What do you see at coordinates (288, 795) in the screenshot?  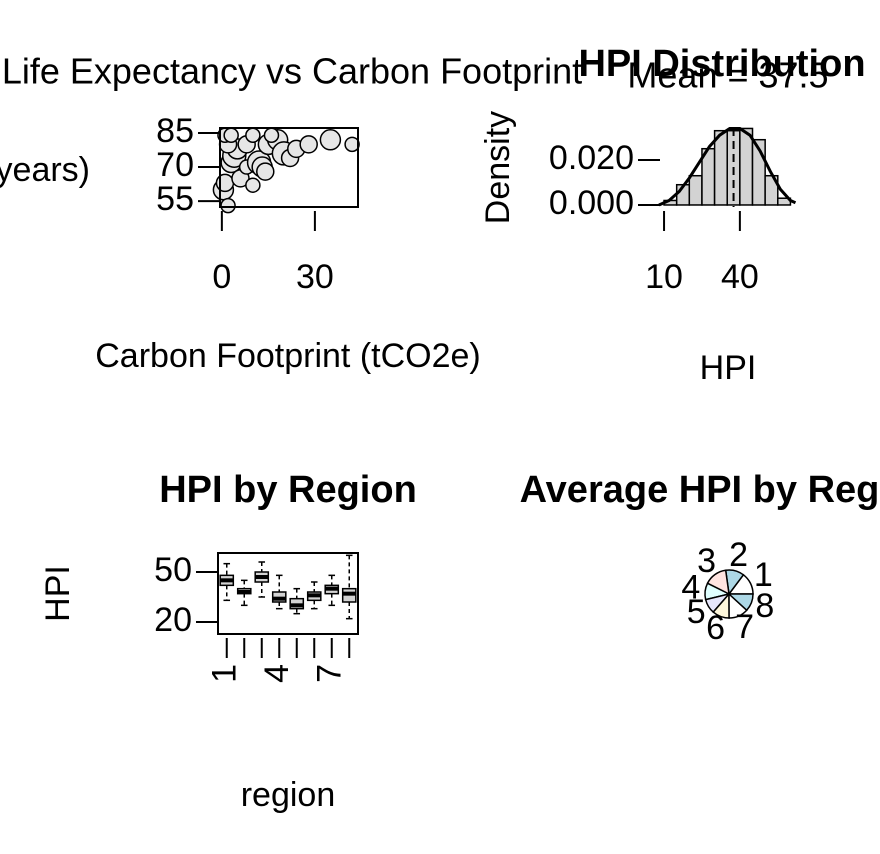 I see `x-axis-label: region` at bounding box center [288, 795].